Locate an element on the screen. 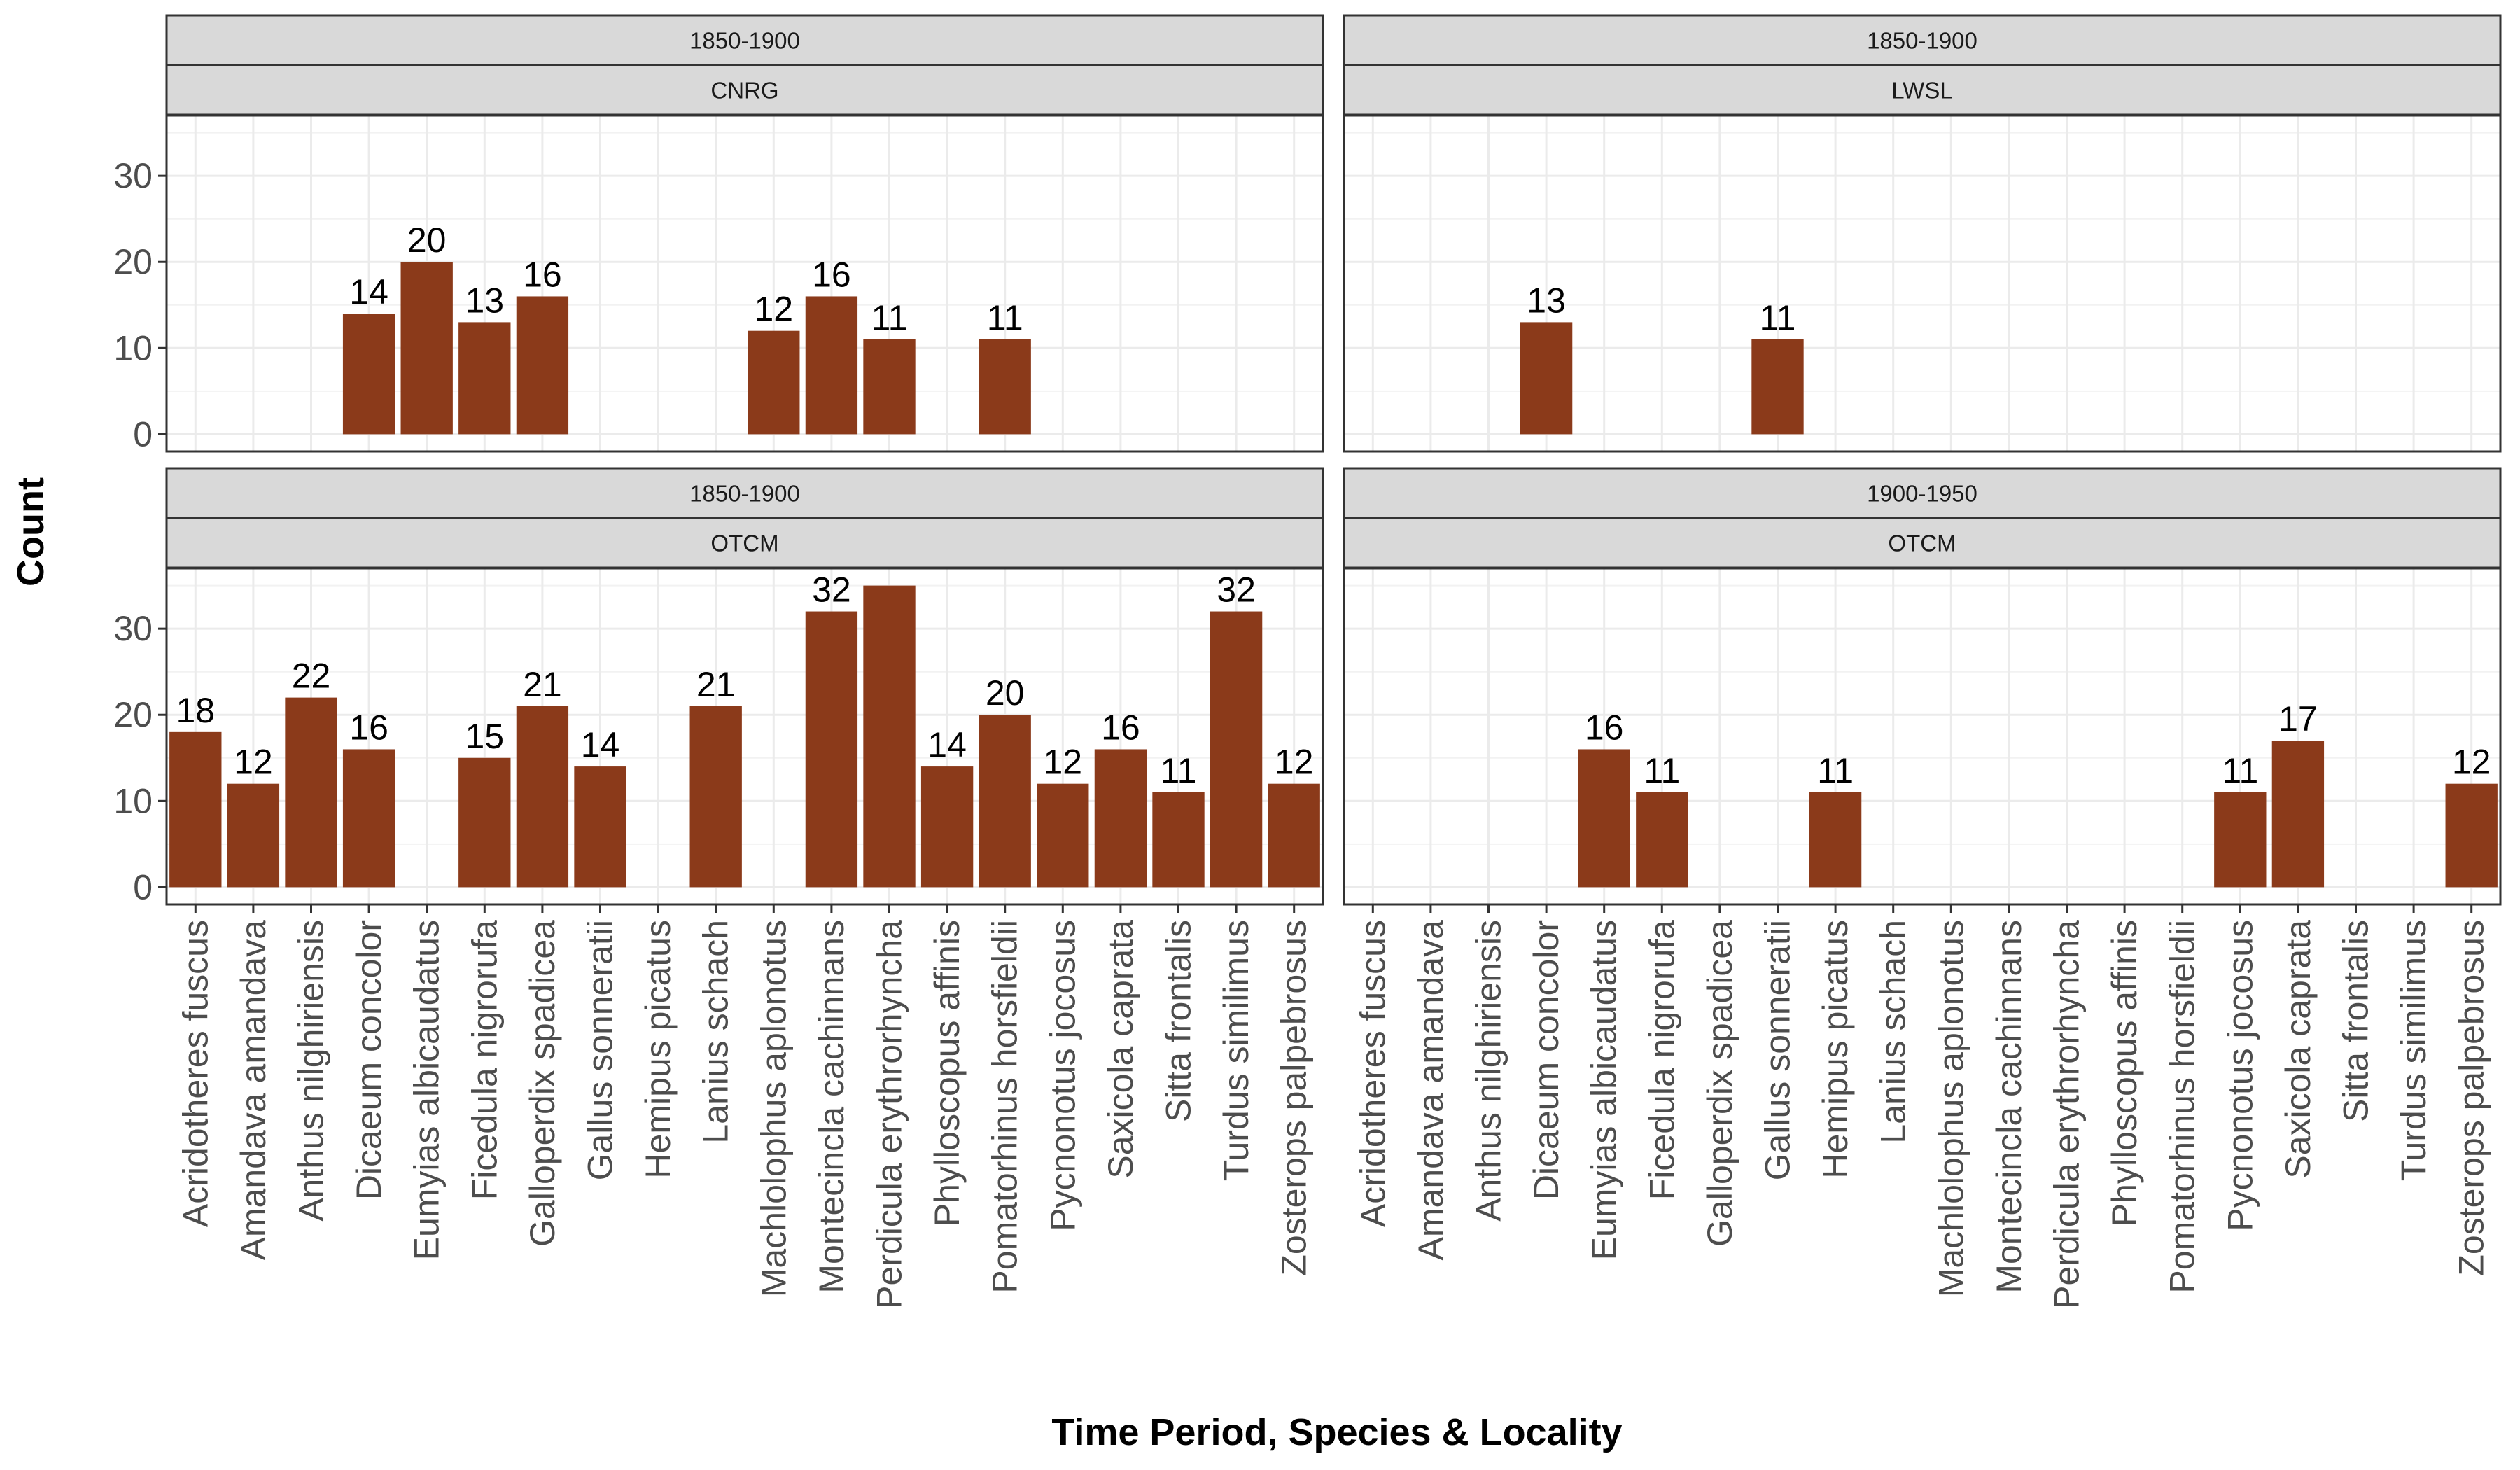 The width and height of the screenshot is (2520, 1470). panel-1900-1950-OTCM: 1900-1950 OTCM 16 11 11 11 17 12 is located at coordinates (1922, 686).